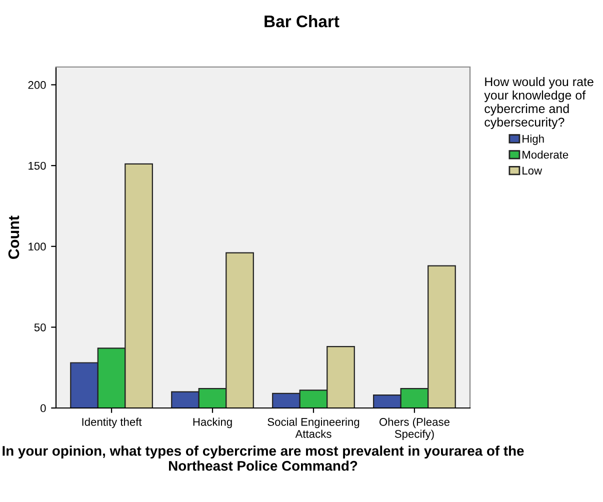 The height and width of the screenshot is (502, 603). I want to click on chart-title: Bar Chart, so click(302, 21).